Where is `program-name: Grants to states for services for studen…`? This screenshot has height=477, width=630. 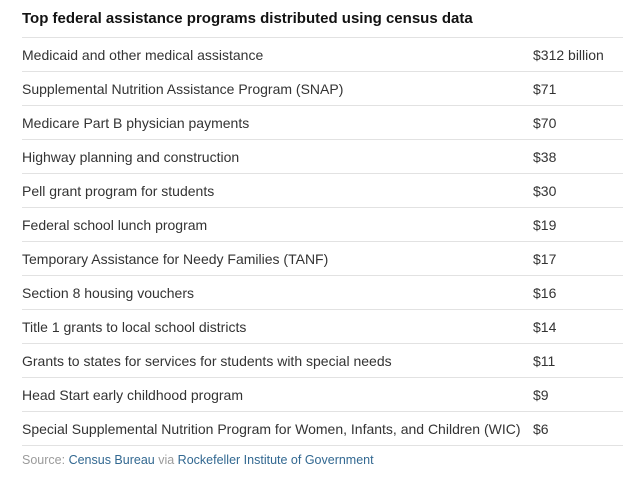 program-name: Grants to states for services for studen… is located at coordinates (207, 360).